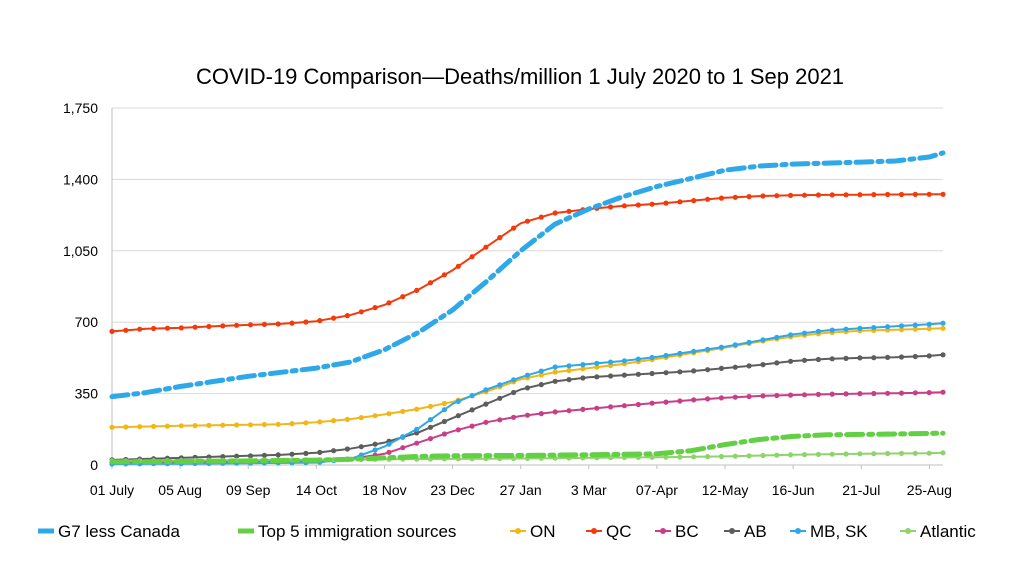 This screenshot has height=576, width=1024. I want to click on legend-label: G7 less Canada, so click(119, 531).